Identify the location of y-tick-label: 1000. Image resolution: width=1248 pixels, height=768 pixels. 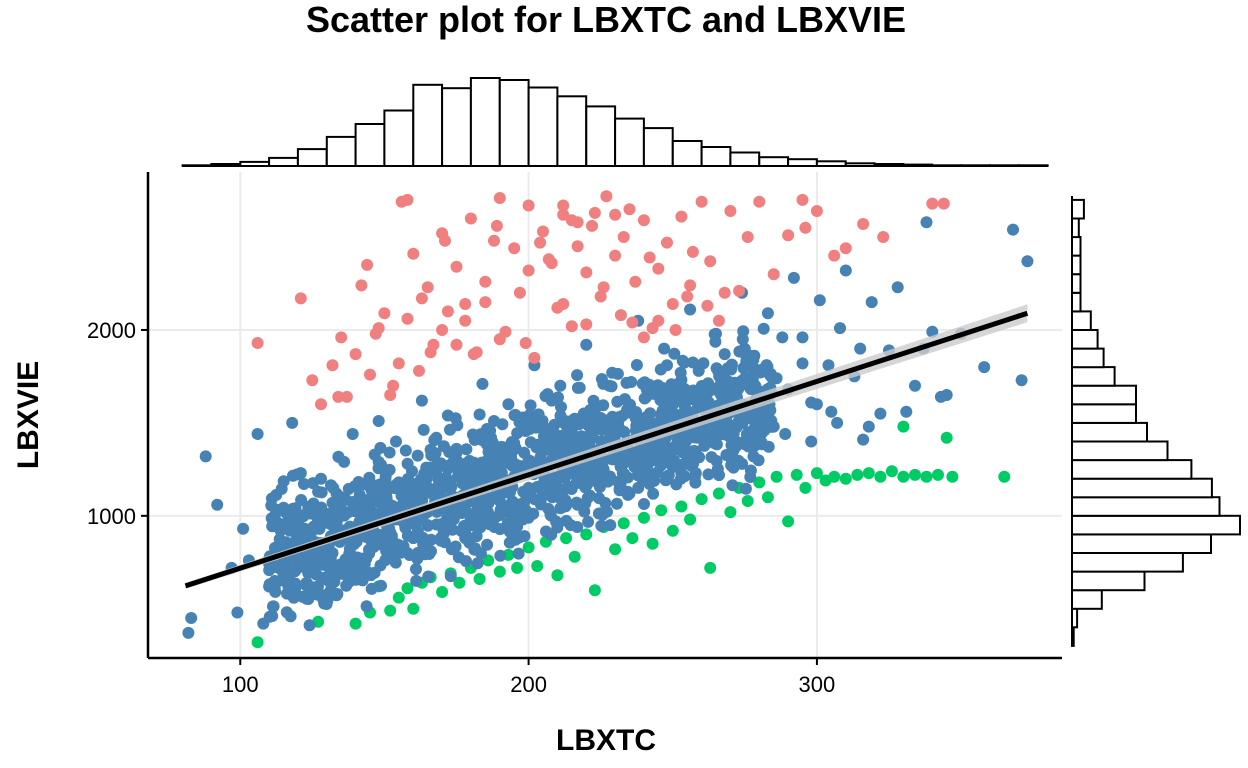
(111, 516).